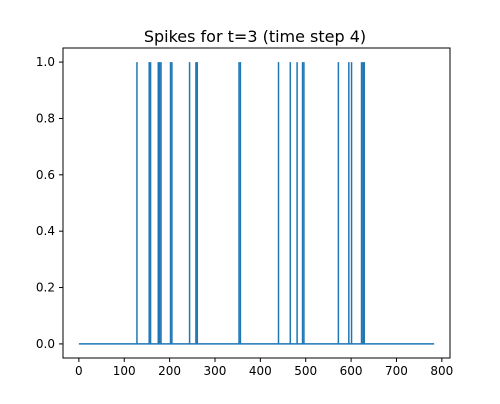 The height and width of the screenshot is (404, 500). Describe the element at coordinates (396, 371) in the screenshot. I see `x-tick-label: 700` at that location.